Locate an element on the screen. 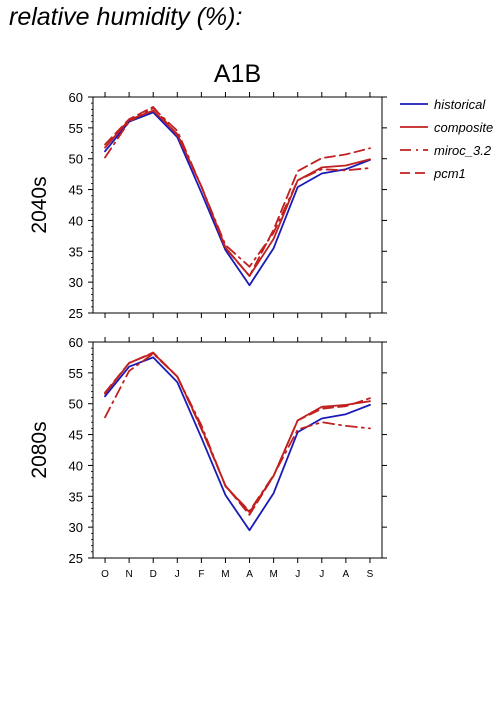 The image size is (501, 709). x-tick-label: S is located at coordinates (370, 574).